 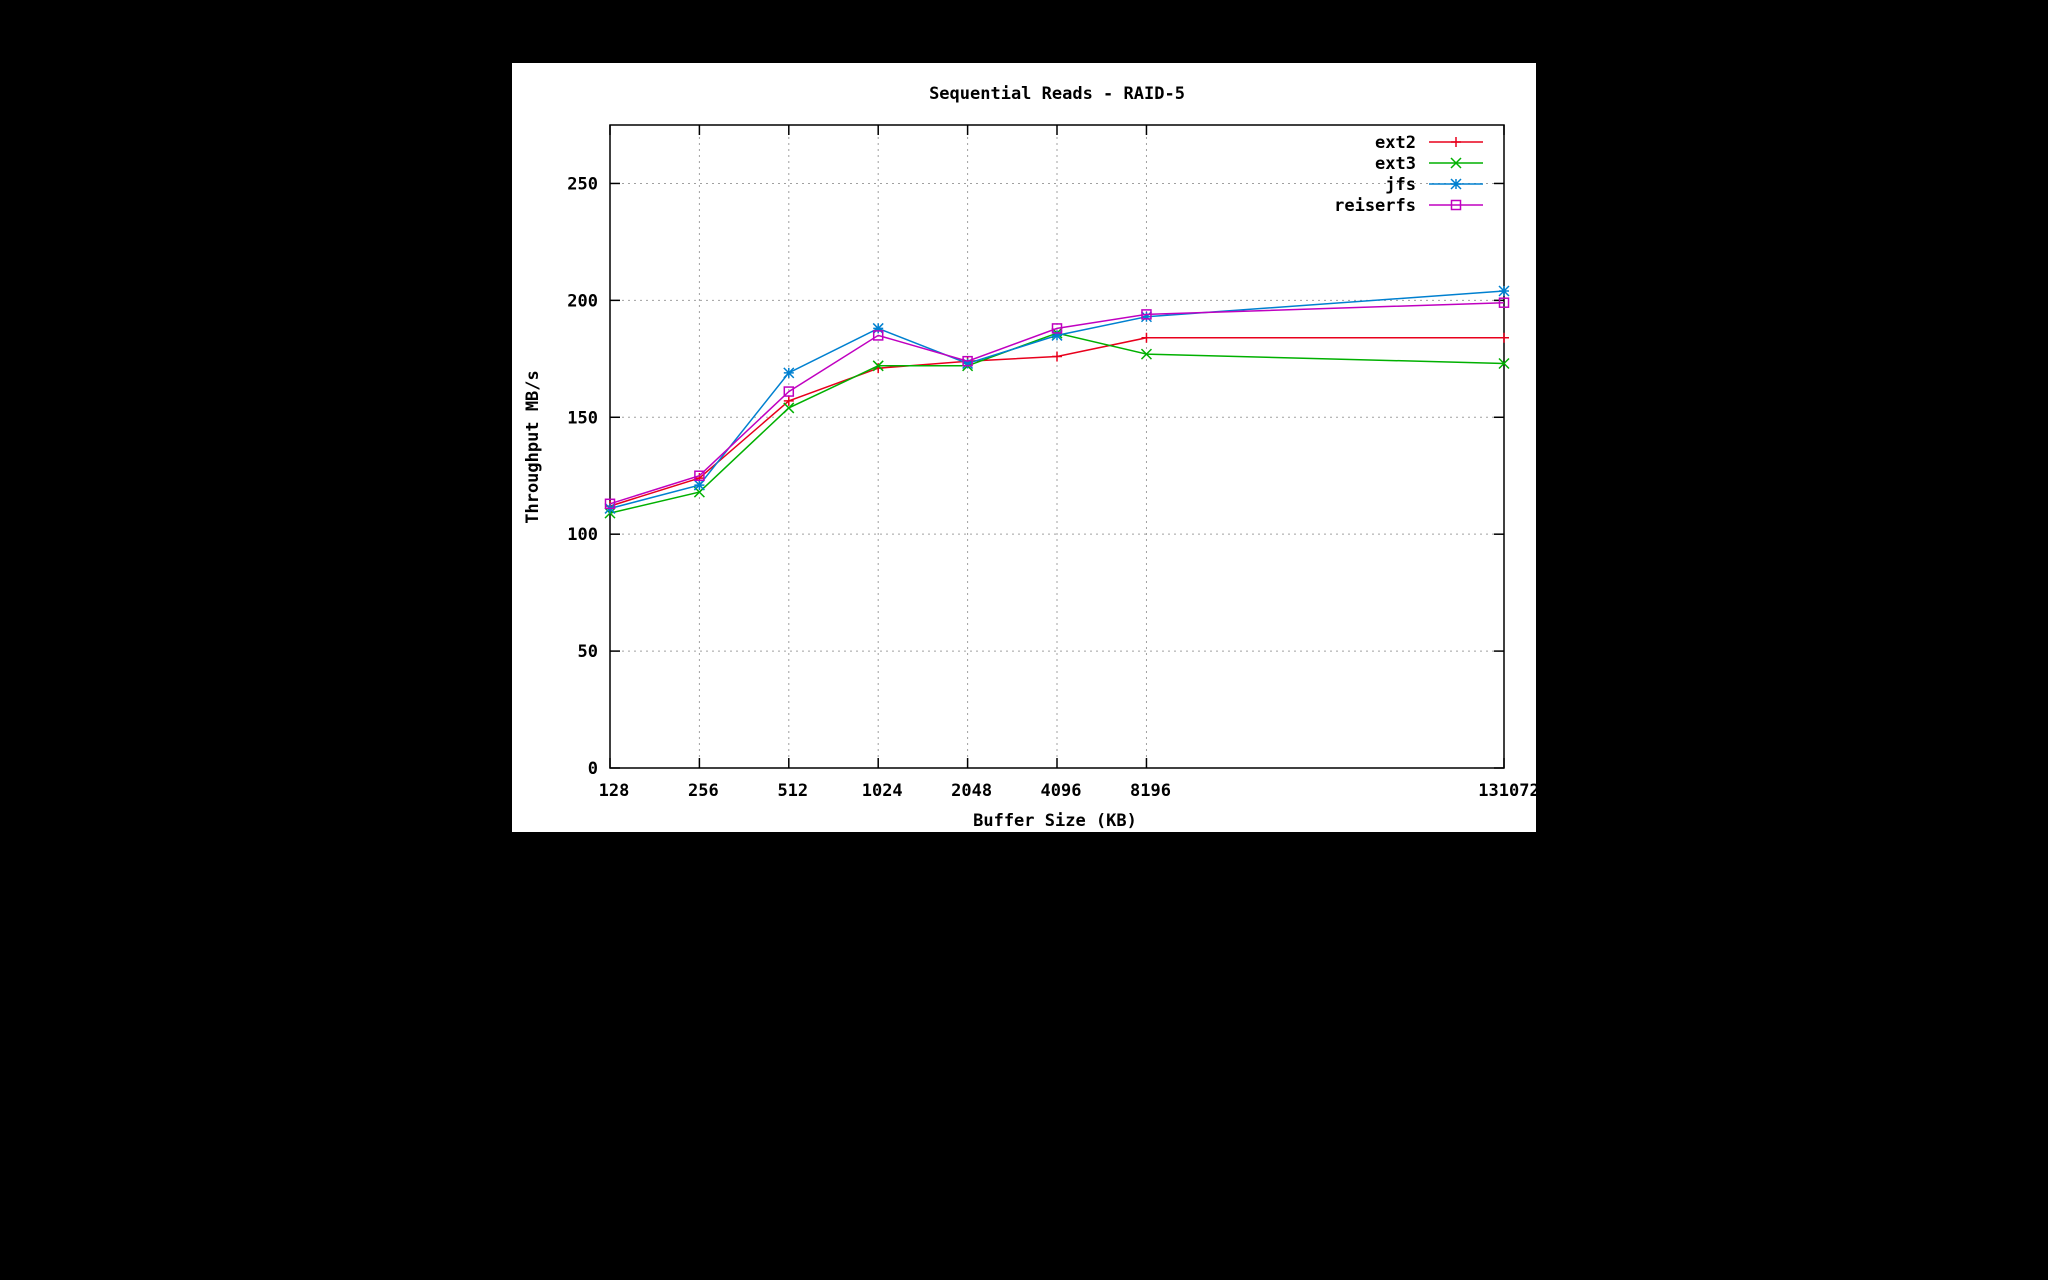 What do you see at coordinates (1057, 94) in the screenshot?
I see `chart-title: Sequential Reads - RAID-5` at bounding box center [1057, 94].